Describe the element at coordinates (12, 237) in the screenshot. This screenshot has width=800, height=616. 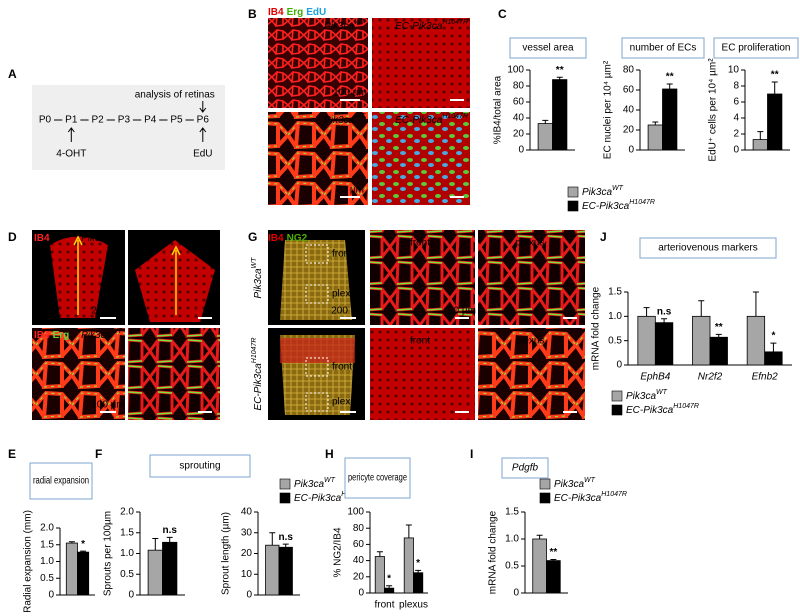
I see `panel-label: D` at that location.